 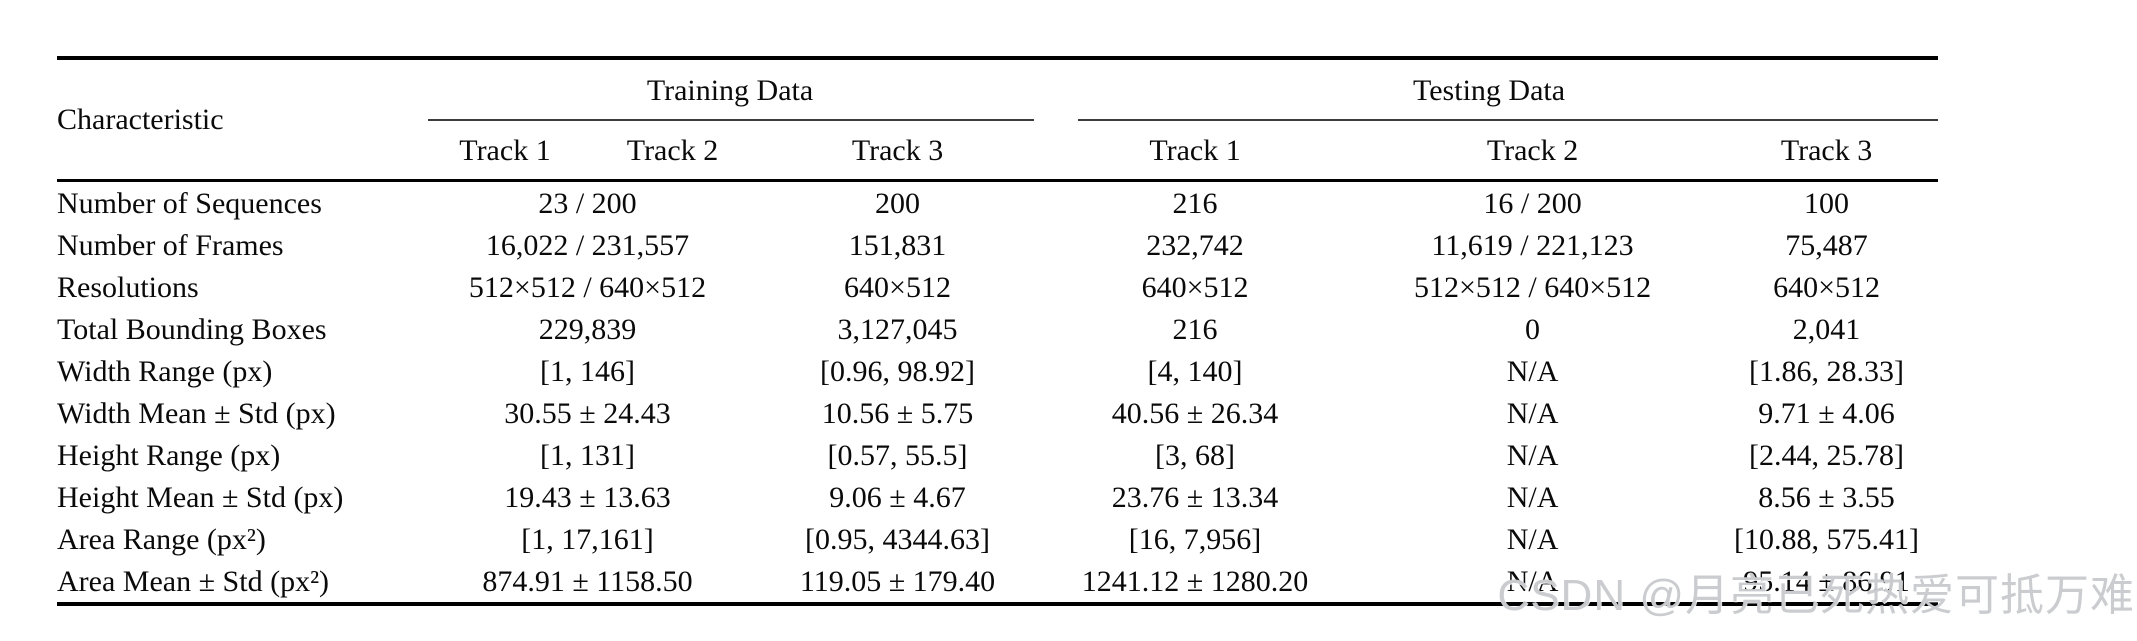 What do you see at coordinates (897, 287) in the screenshot?
I see `cell-training-track3: 640×512` at bounding box center [897, 287].